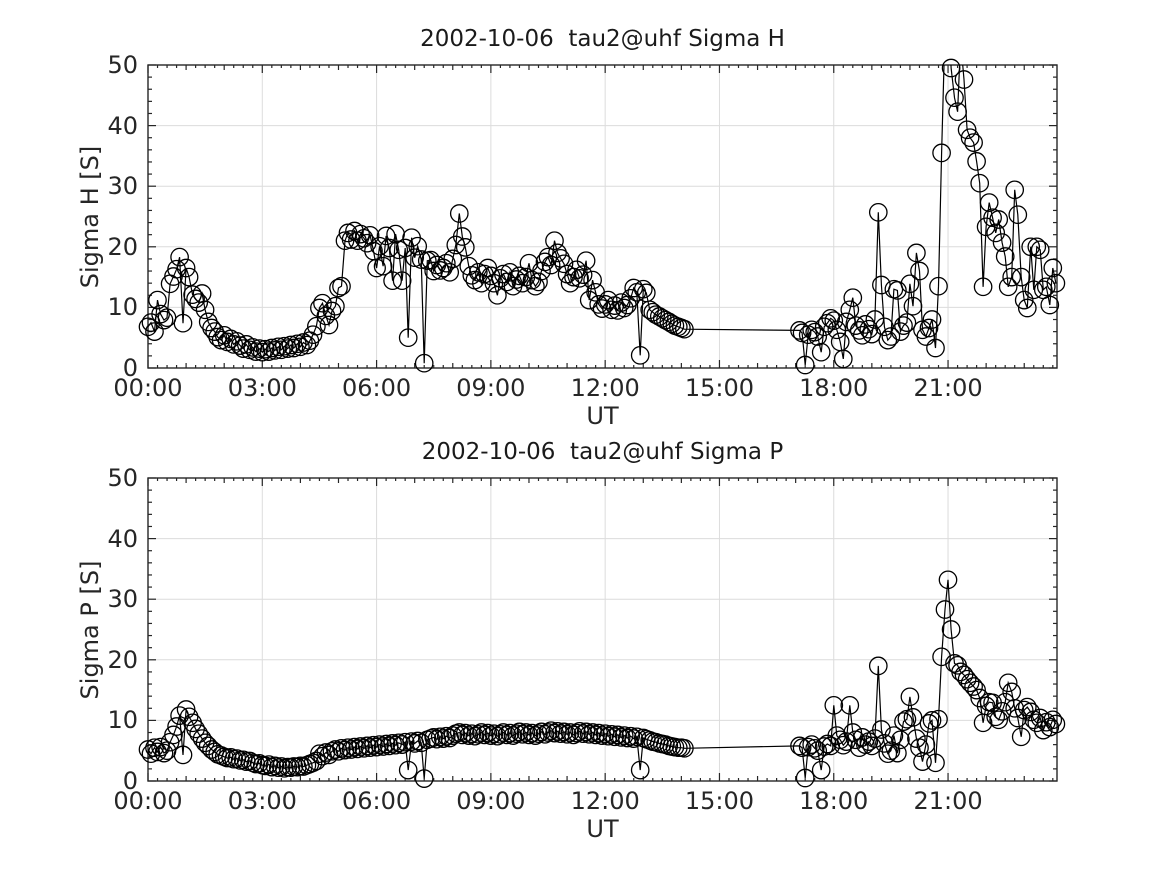  What do you see at coordinates (602, 452) in the screenshot?
I see `plot-title-sigma-p: 2002-10-06 tau2@uhf Sigma P` at bounding box center [602, 452].